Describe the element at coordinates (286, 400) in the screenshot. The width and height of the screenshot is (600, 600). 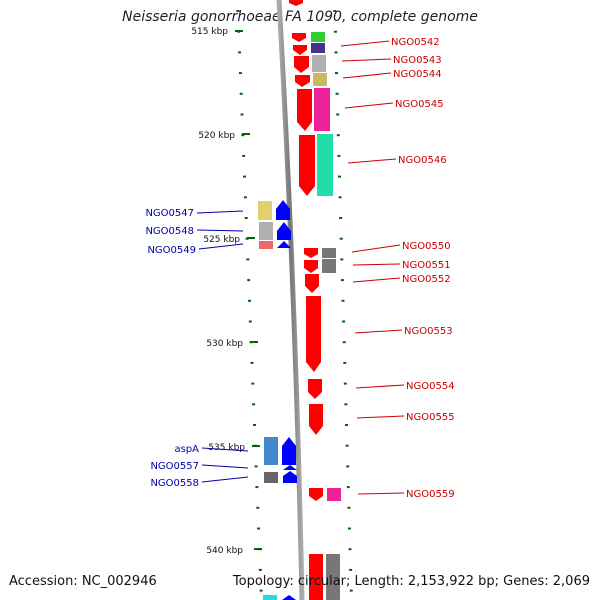
I see `reverse-strand-genes` at that location.